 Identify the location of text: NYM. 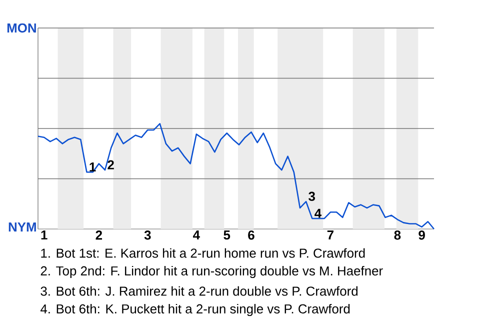
(22, 227).